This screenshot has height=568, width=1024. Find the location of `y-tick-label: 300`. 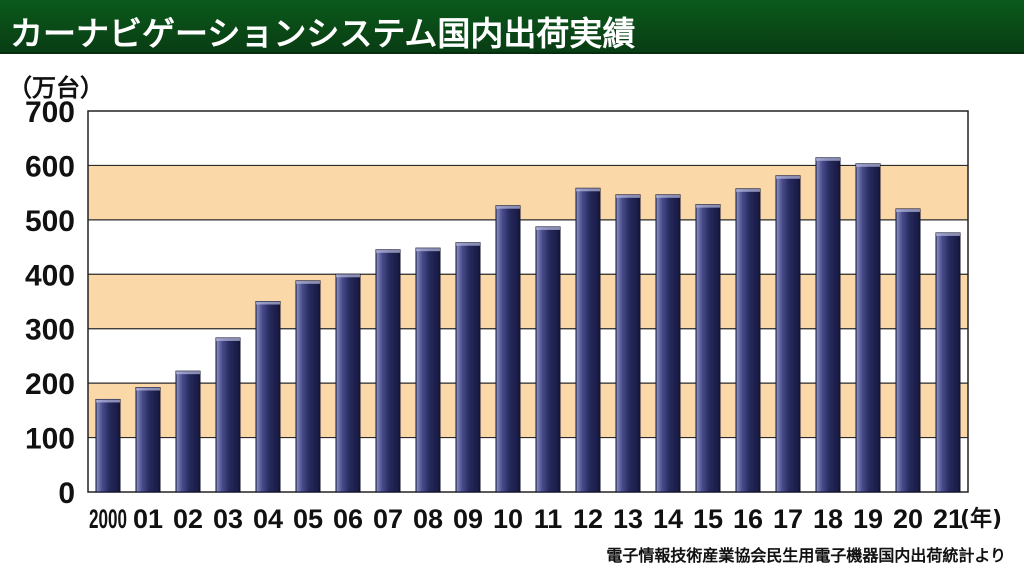

y-tick-label: 300 is located at coordinates (50, 330).